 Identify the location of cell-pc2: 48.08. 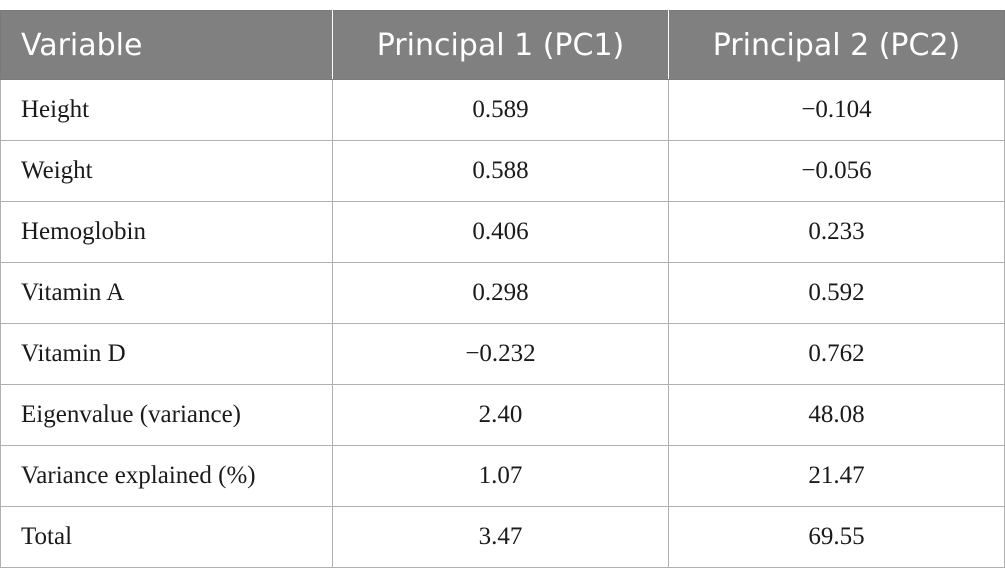
(836, 415).